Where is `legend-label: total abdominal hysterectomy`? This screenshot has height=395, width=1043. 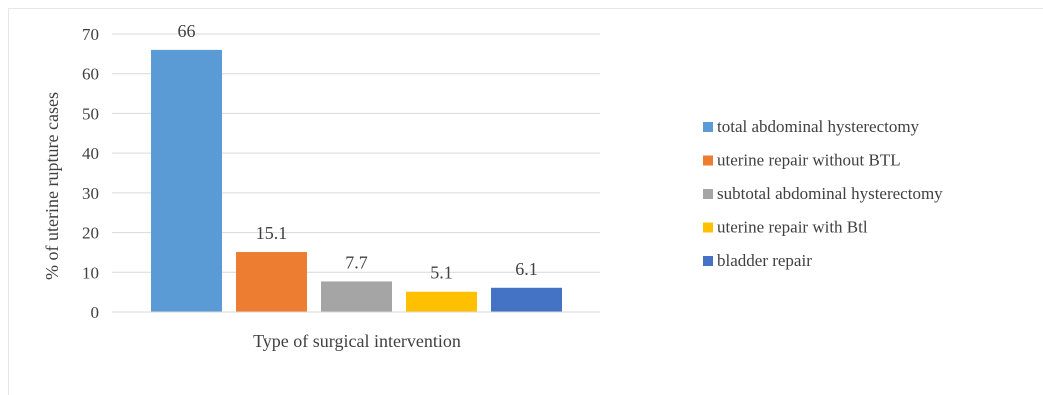 legend-label: total abdominal hysterectomy is located at coordinates (818, 126).